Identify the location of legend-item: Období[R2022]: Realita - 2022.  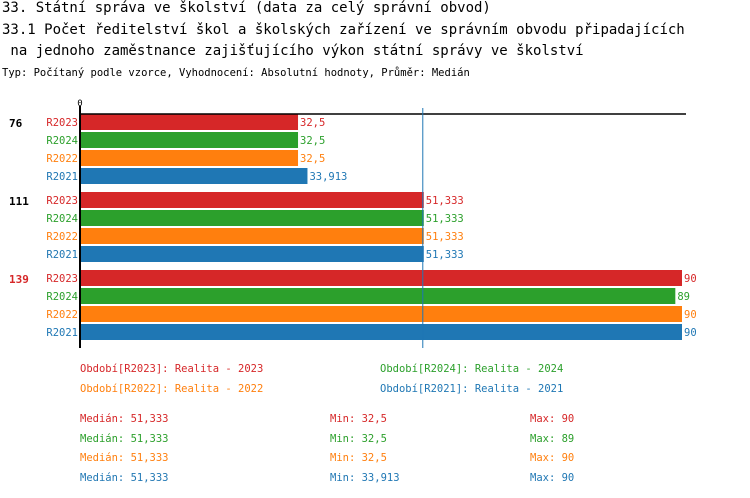
(172, 389).